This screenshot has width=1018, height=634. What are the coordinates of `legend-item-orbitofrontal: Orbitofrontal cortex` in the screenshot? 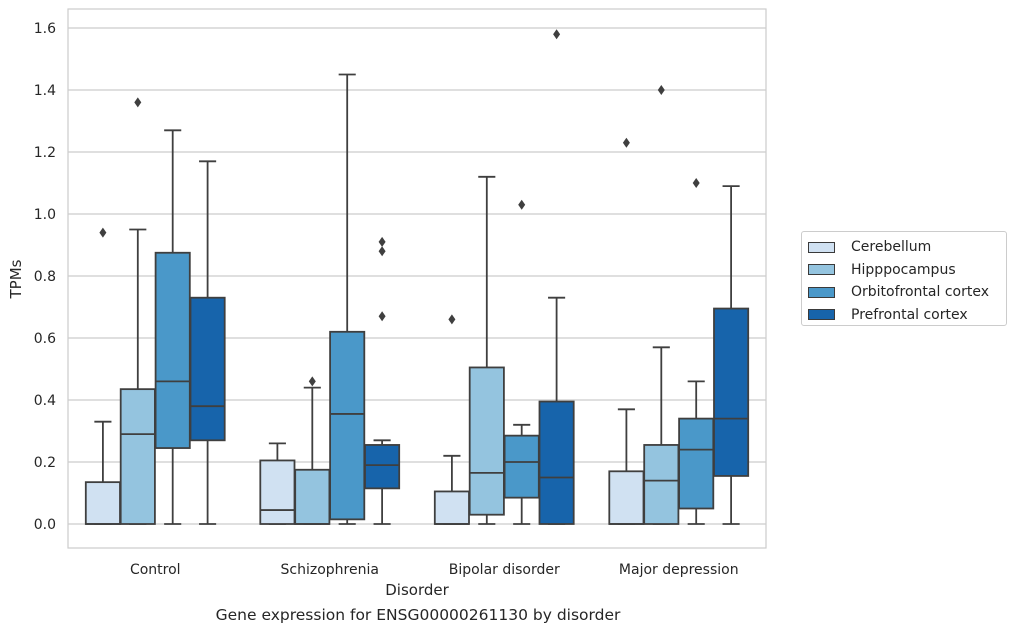 It's located at (907, 292).